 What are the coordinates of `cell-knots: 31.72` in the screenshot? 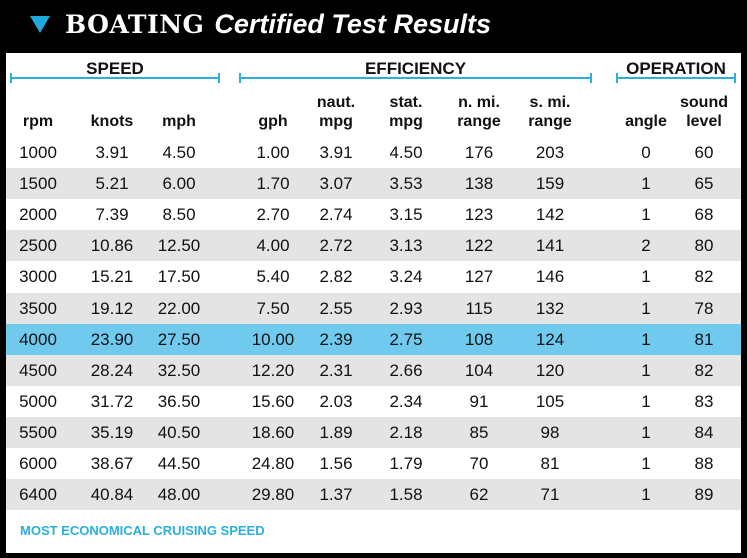 It's located at (112, 401).